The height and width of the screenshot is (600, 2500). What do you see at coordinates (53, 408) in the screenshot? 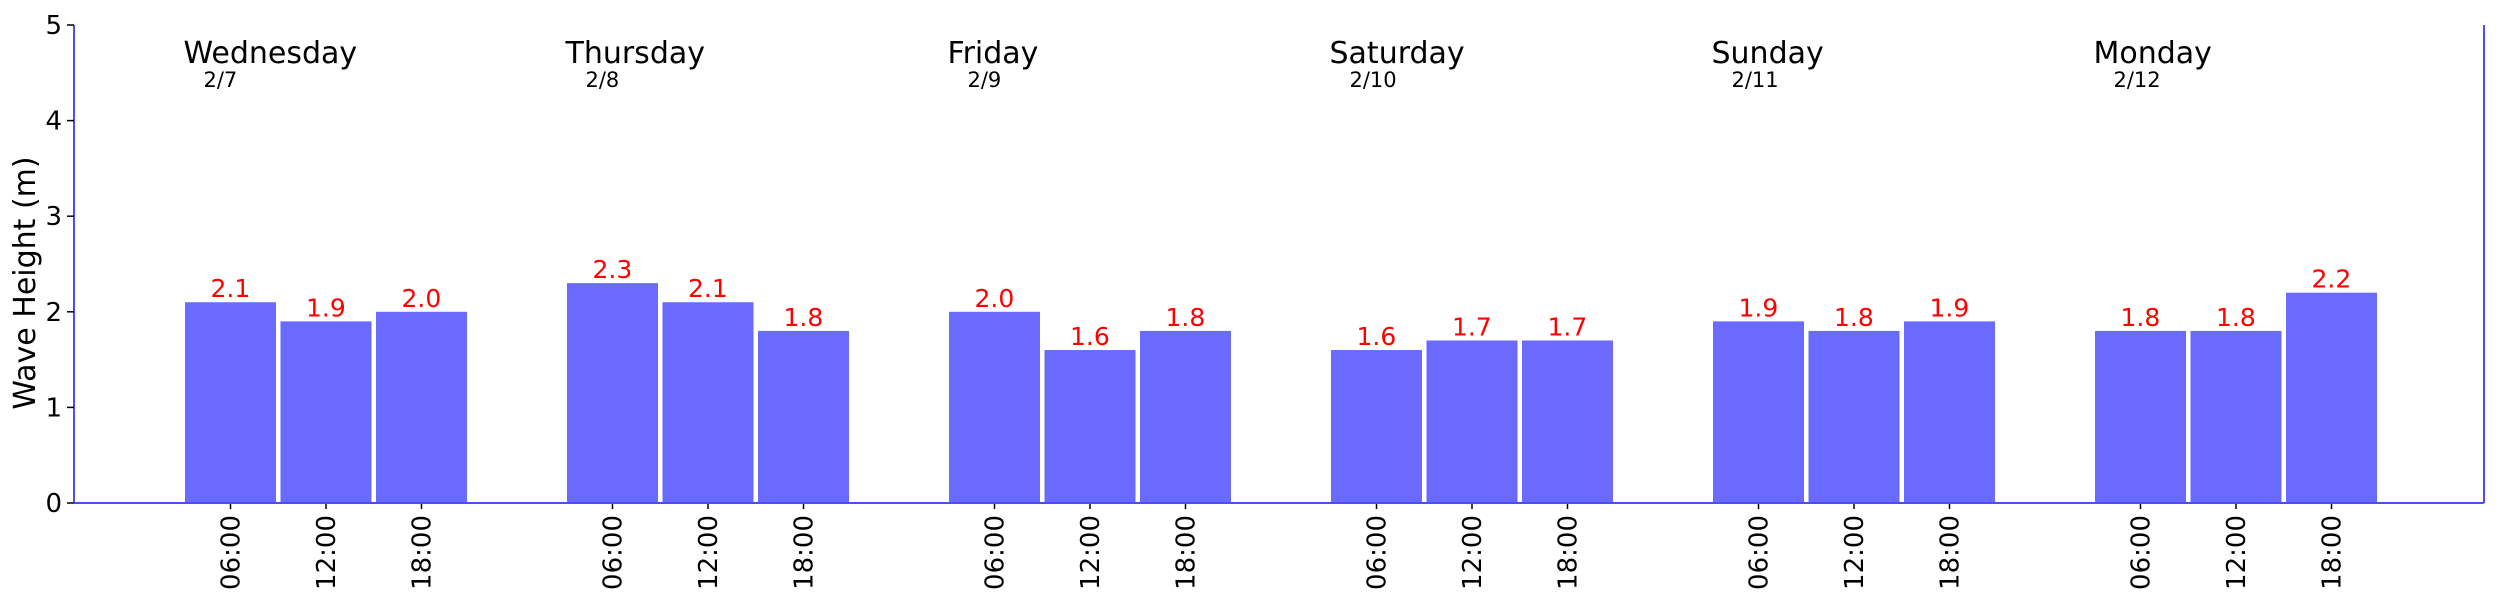
I see `y-tick-label-1: 1` at bounding box center [53, 408].